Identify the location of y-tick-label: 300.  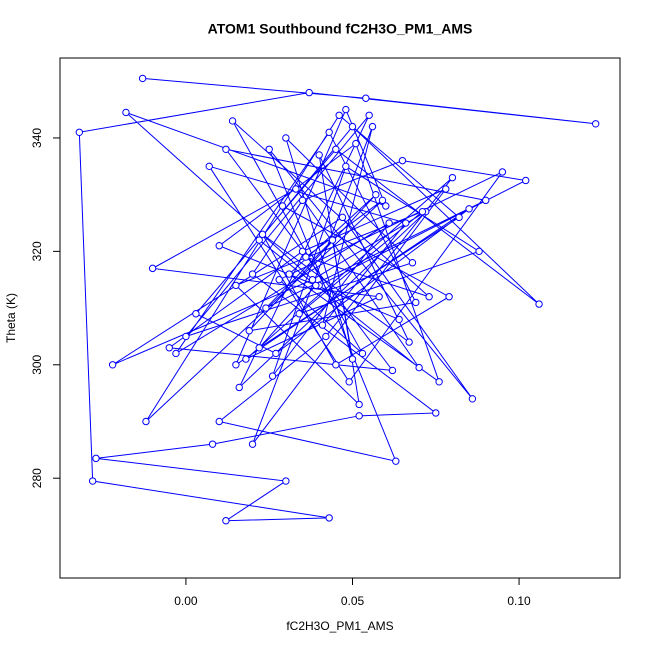
(37, 364).